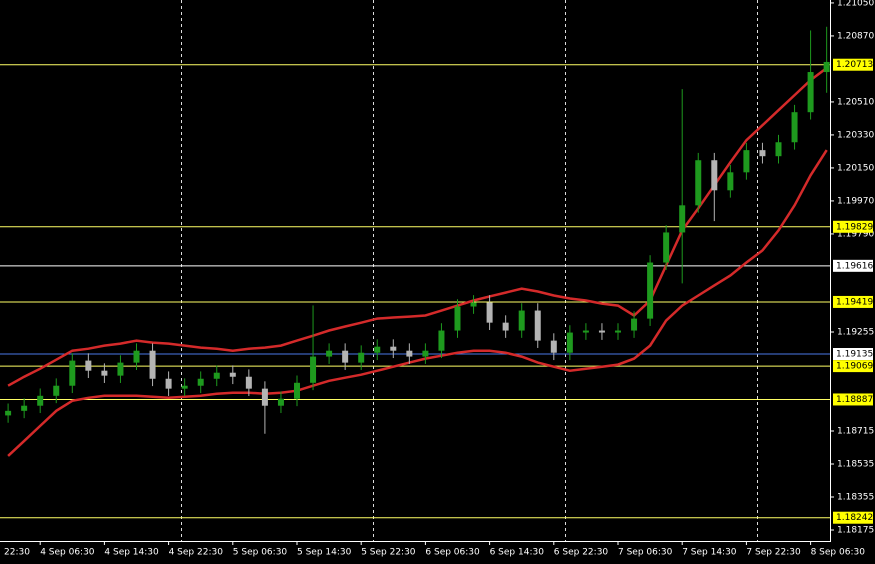 The image size is (875, 564). What do you see at coordinates (517, 553) in the screenshot?
I see `x-tick-label: 6 Sep 14:30` at bounding box center [517, 553].